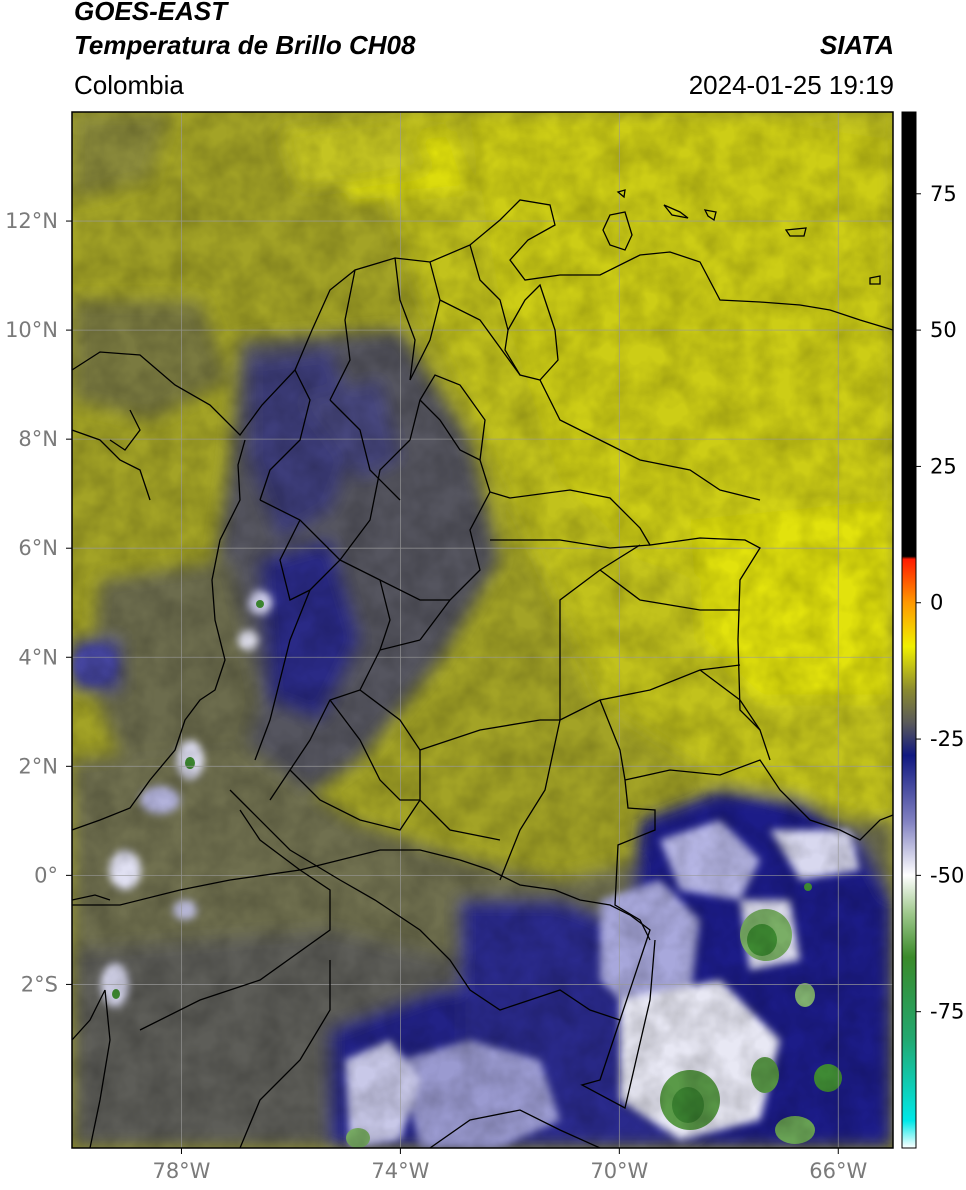 This screenshot has width=966, height=1190. What do you see at coordinates (400, 1171) in the screenshot?
I see `lon-tick-label: 74°W` at bounding box center [400, 1171].